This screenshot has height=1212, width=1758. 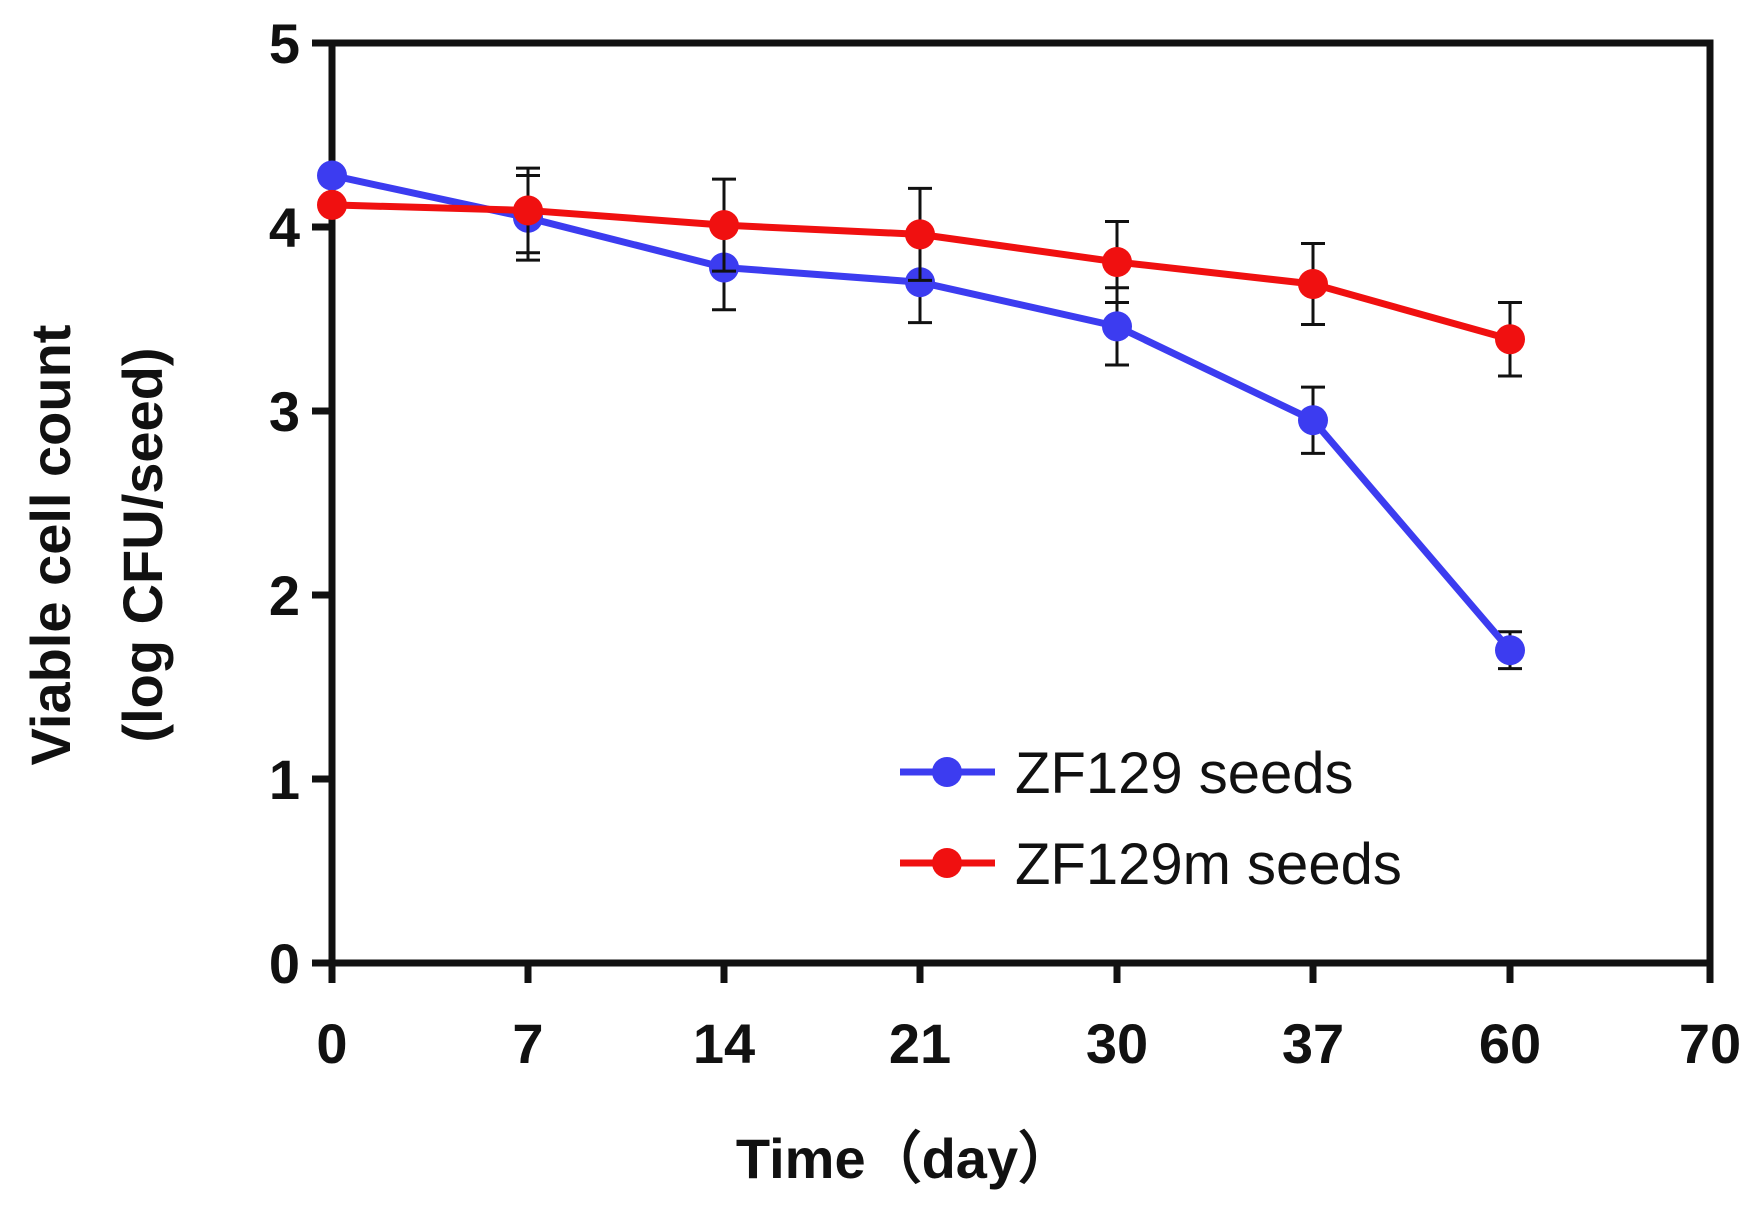 I want to click on x-tick-label: 70, so click(x=1710, y=1043).